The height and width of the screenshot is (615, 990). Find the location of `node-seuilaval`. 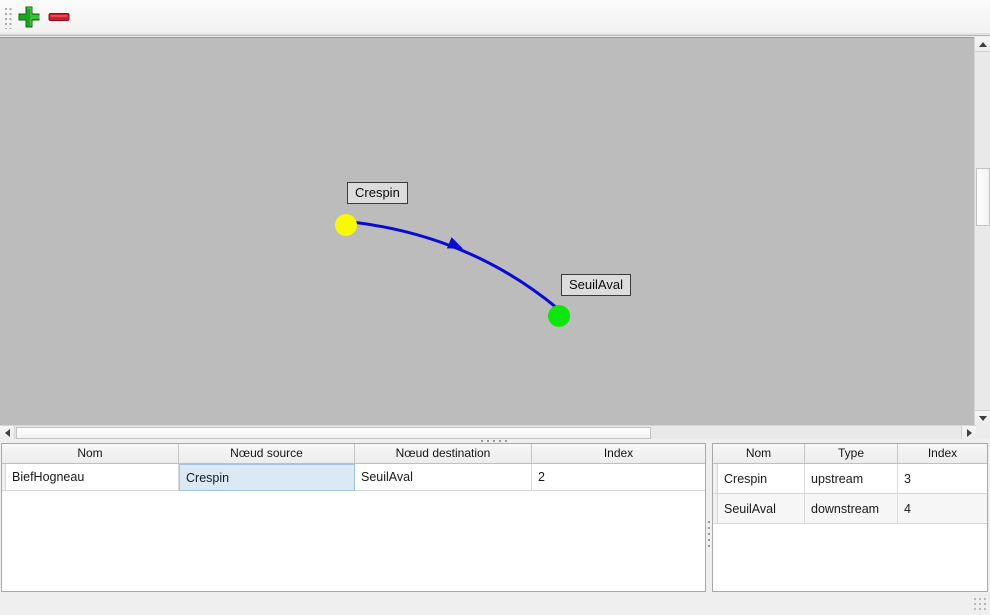

node-seuilaval is located at coordinates (559, 316).